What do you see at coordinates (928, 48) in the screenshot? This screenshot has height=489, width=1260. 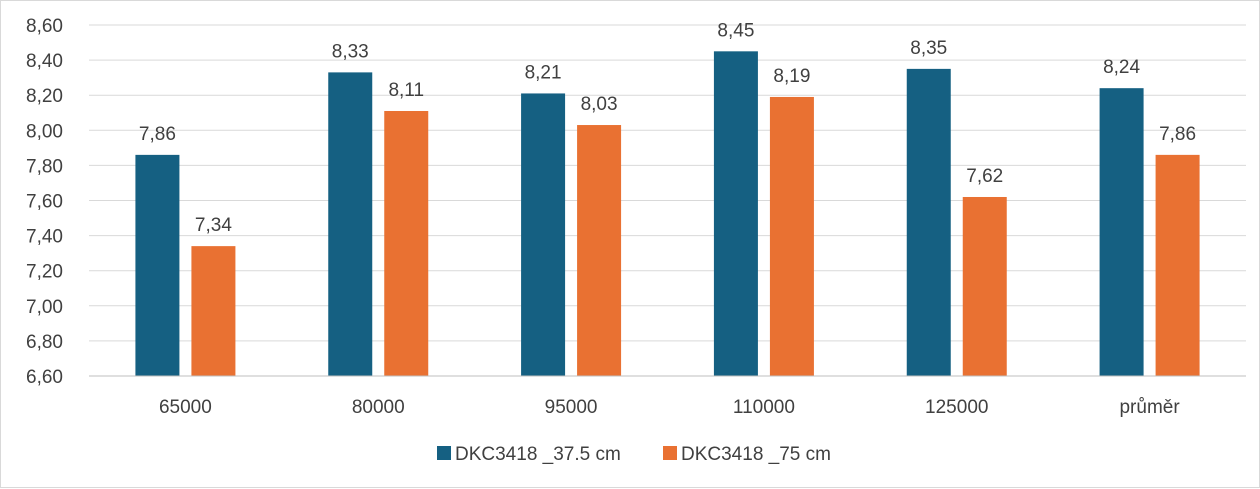 I see `data-label: 8,35` at bounding box center [928, 48].